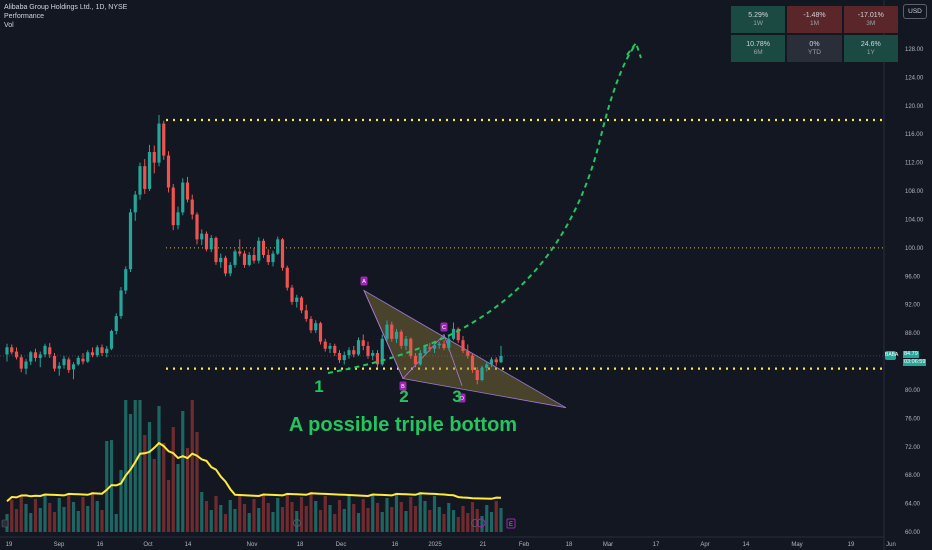 Image resolution: width=932 pixels, height=550 pixels. What do you see at coordinates (496, 523) in the screenshot?
I see `event-markers: E` at bounding box center [496, 523].